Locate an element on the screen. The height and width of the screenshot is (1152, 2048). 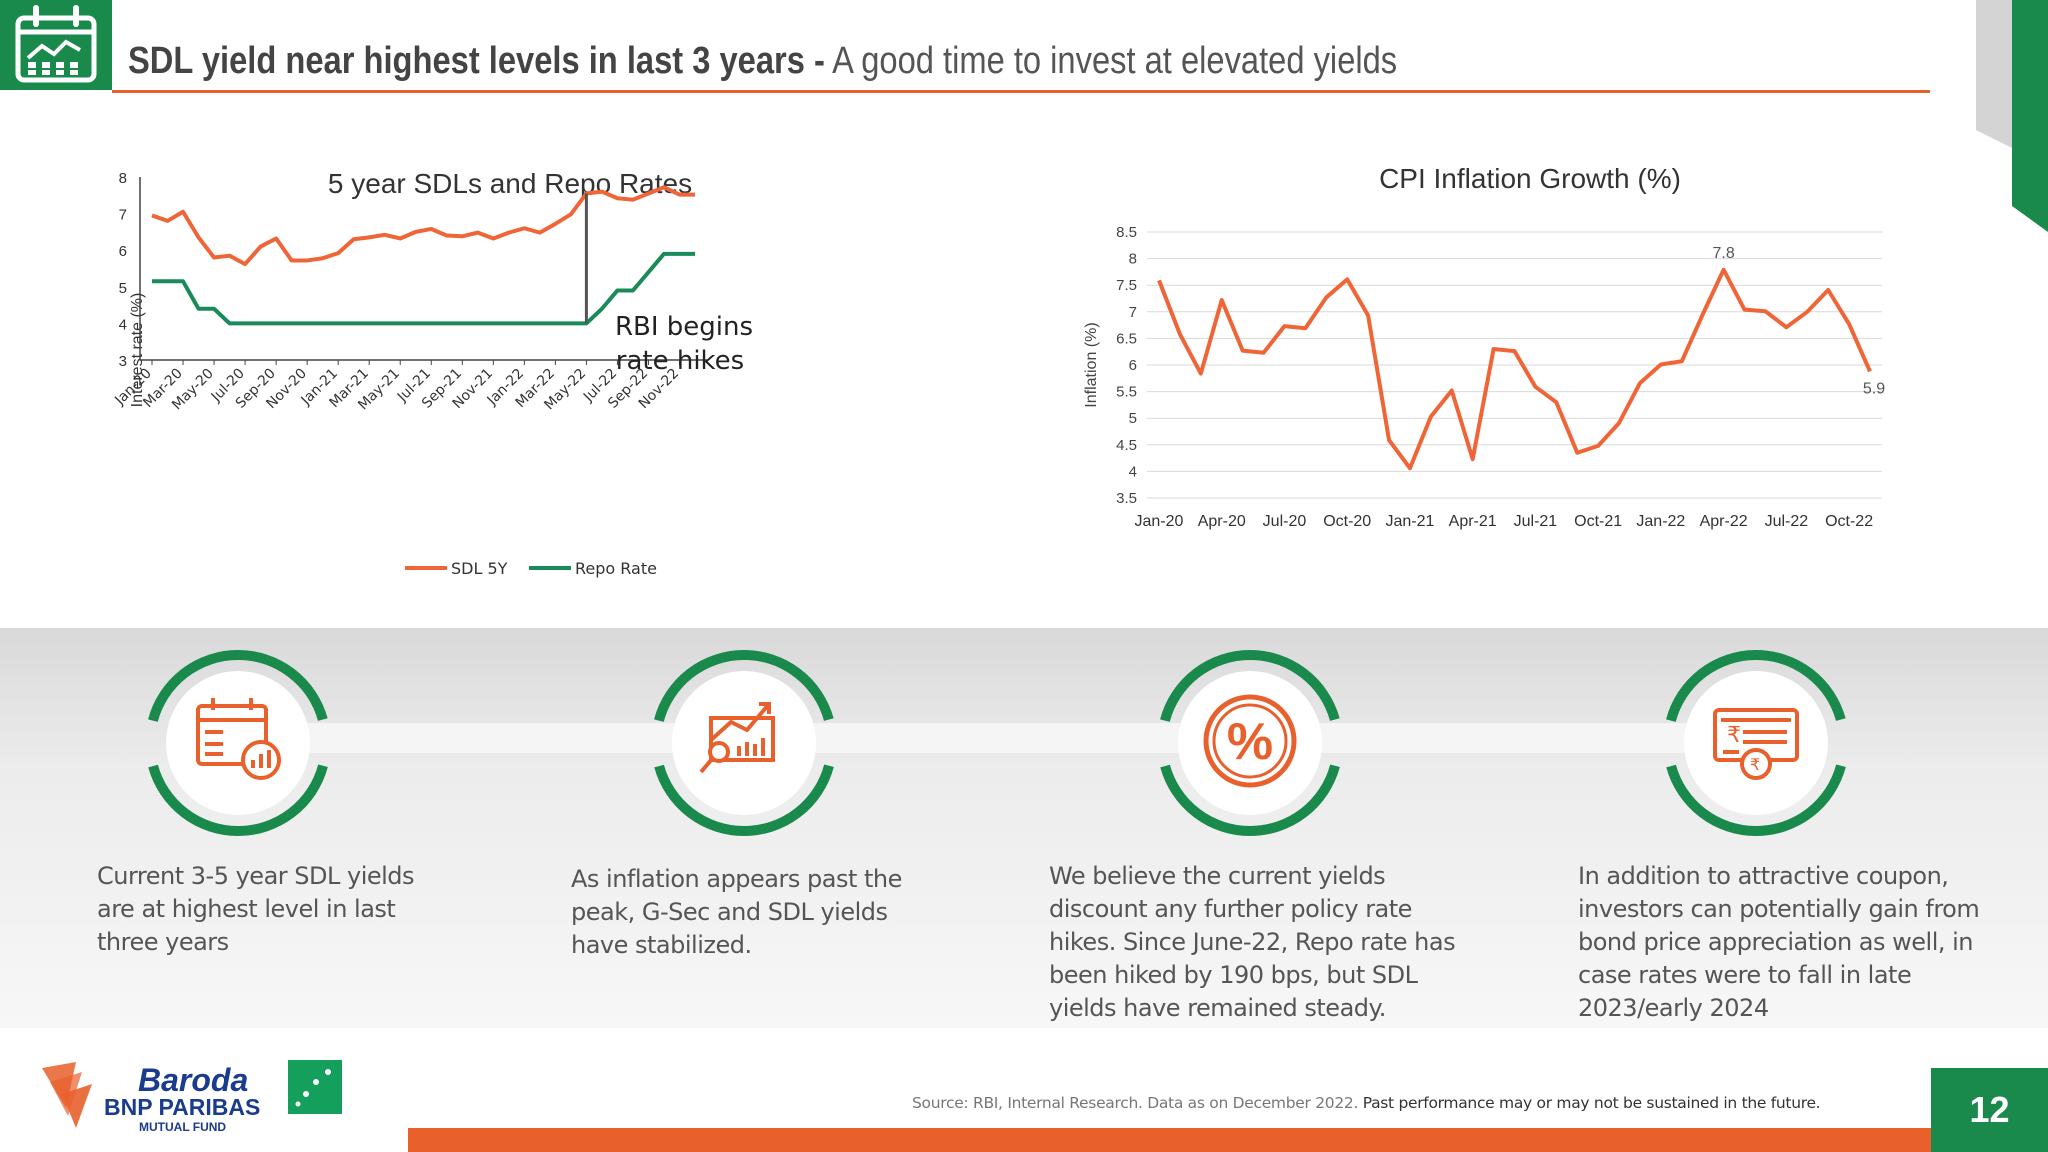
percent-icon: % is located at coordinates (1250, 741).